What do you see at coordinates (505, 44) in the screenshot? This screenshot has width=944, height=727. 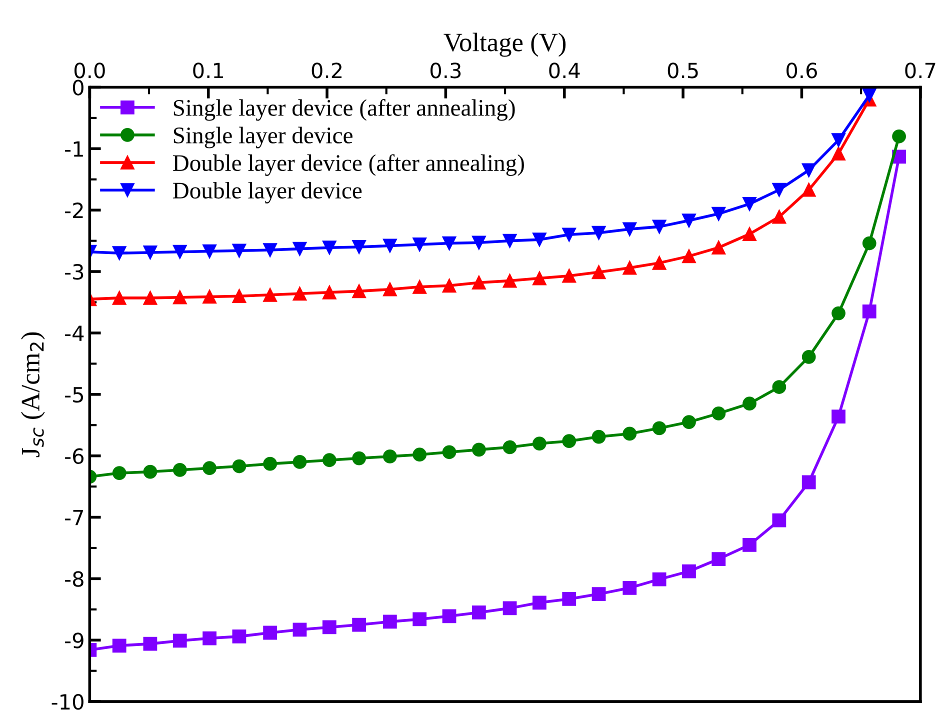 I see `x-axis-title: Voltage (V)` at bounding box center [505, 44].